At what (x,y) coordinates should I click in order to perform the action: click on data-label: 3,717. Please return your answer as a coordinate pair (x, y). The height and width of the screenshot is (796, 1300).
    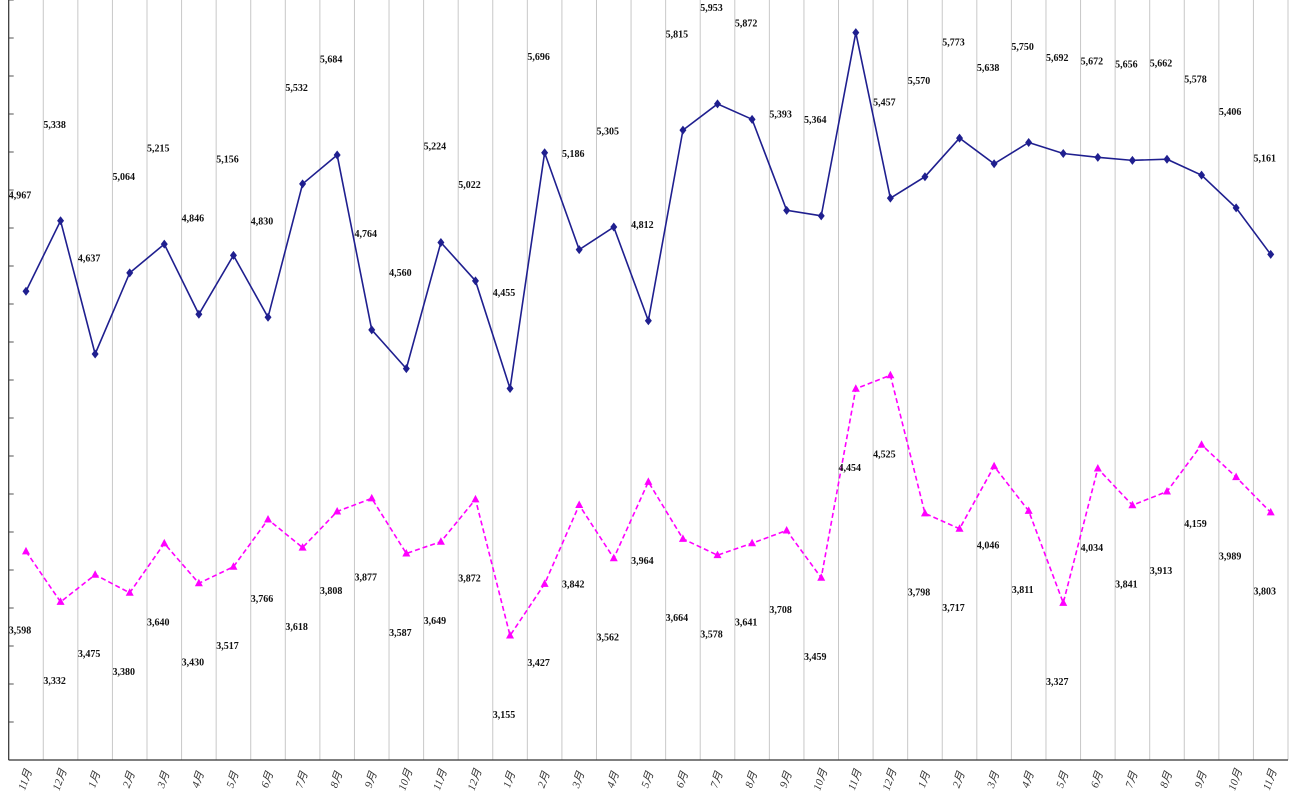
    Looking at the image, I should click on (953, 608).